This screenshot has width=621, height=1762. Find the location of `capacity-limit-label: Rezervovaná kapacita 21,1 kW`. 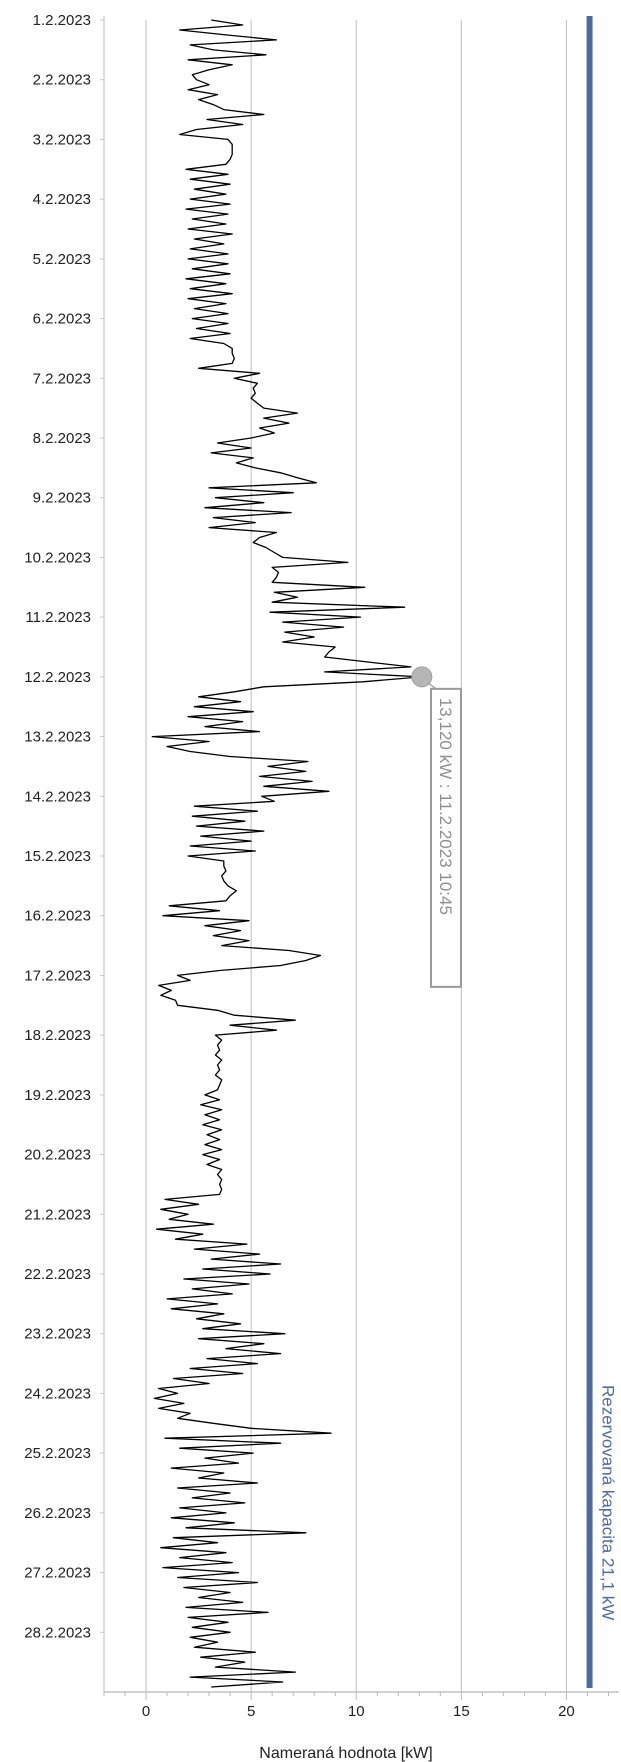

capacity-limit-label: Rezervovaná kapacita 21,1 kW is located at coordinates (608, 1502).